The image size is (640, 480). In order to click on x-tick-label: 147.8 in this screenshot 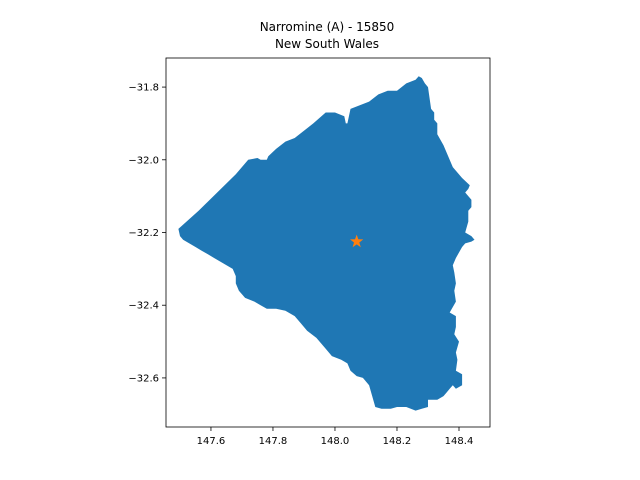, I will do `click(273, 441)`.